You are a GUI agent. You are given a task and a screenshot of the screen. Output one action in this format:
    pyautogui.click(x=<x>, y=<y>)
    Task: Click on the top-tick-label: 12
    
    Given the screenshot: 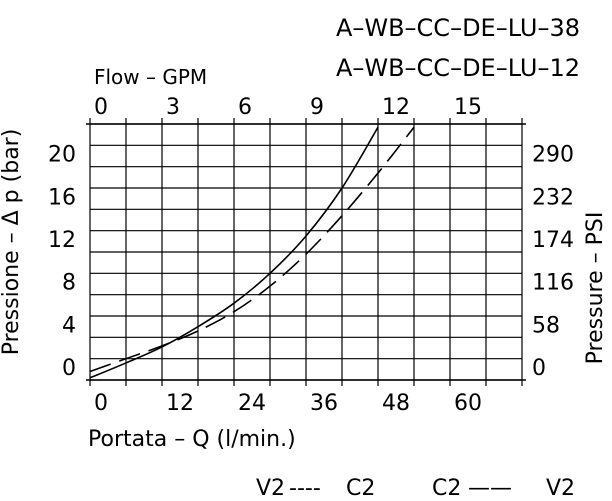 What is the action you would take?
    pyautogui.click(x=396, y=107)
    